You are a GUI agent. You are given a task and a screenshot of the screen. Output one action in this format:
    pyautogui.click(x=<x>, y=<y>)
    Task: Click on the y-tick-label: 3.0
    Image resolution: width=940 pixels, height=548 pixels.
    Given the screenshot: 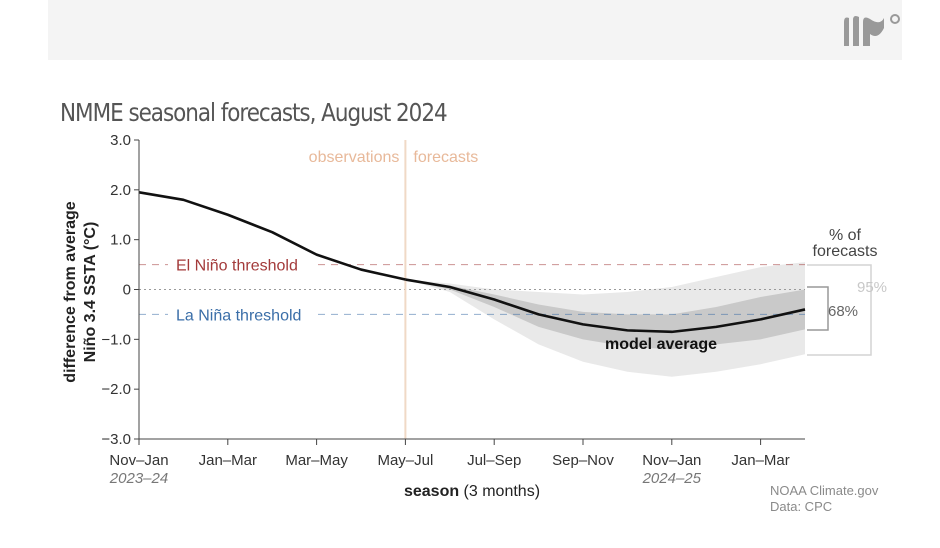 What is the action you would take?
    pyautogui.click(x=120, y=140)
    